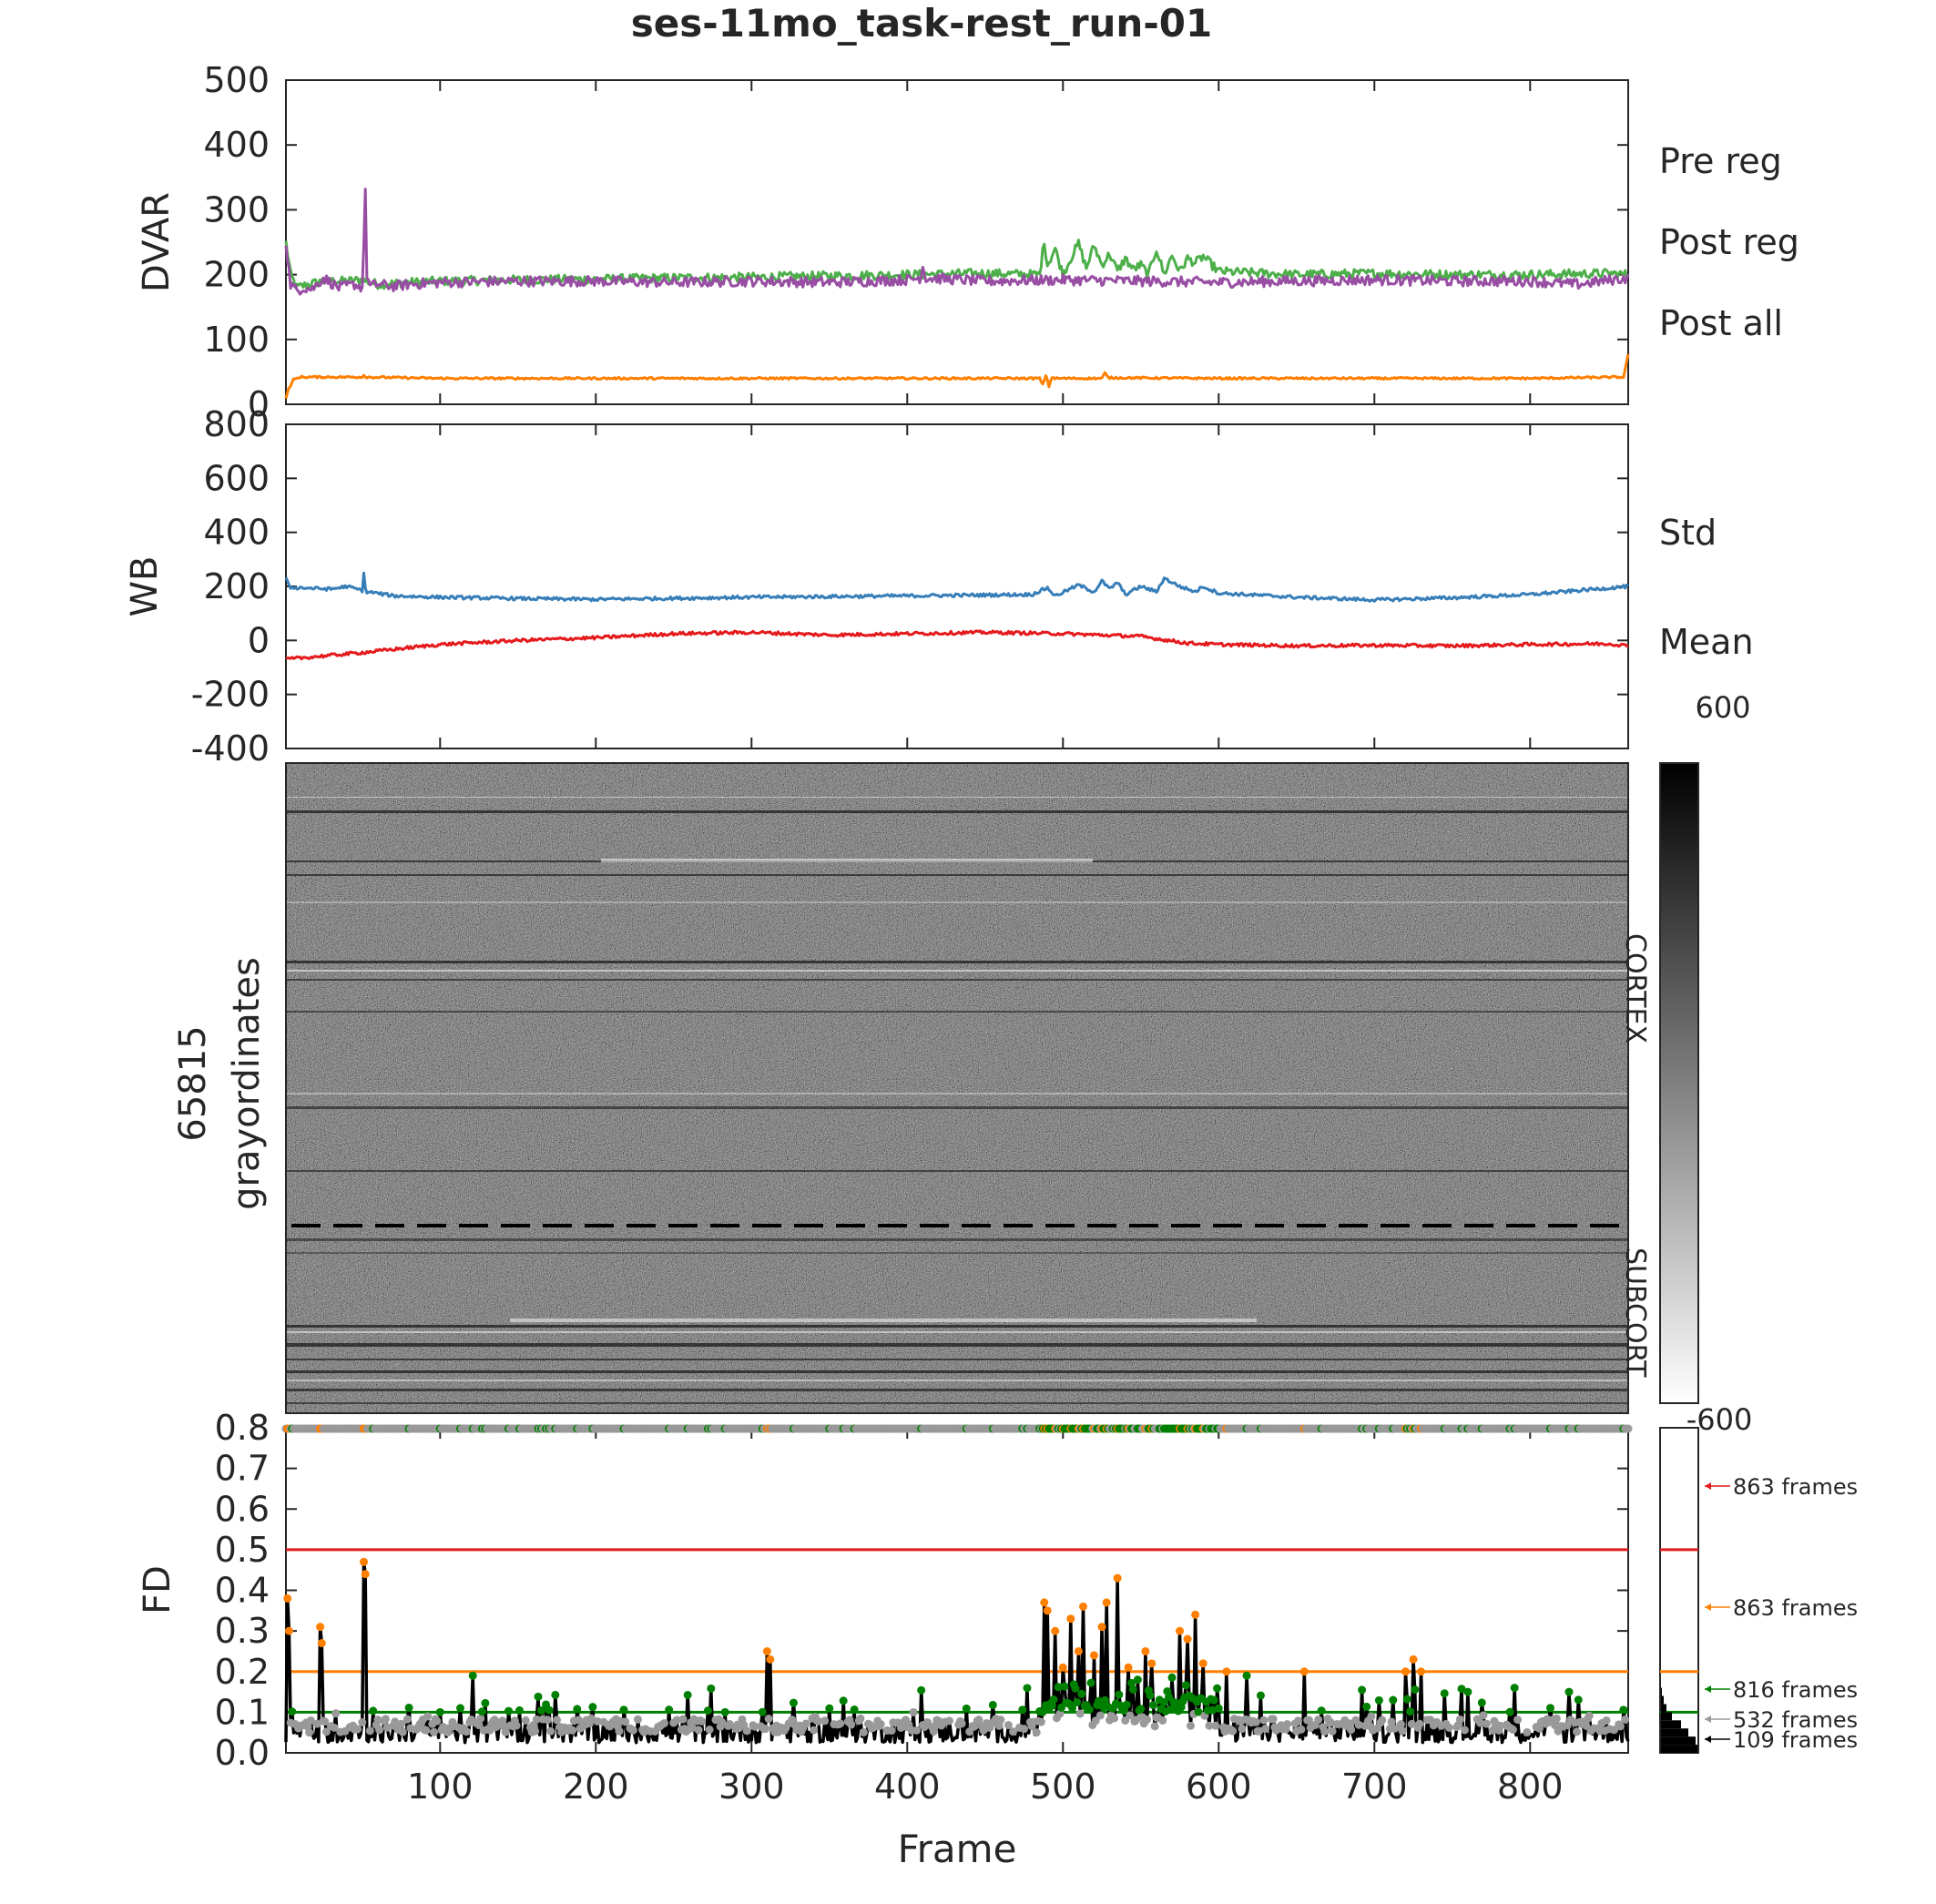 The image size is (1936, 1904). What do you see at coordinates (1679, 1083) in the screenshot?
I see `colorbar` at bounding box center [1679, 1083].